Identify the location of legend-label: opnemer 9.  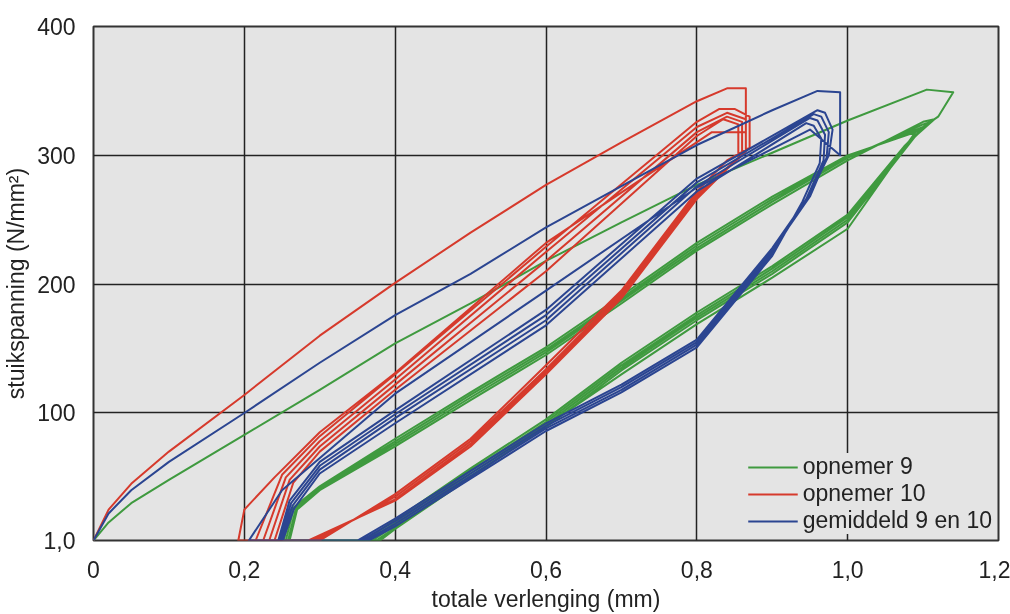
(857, 466).